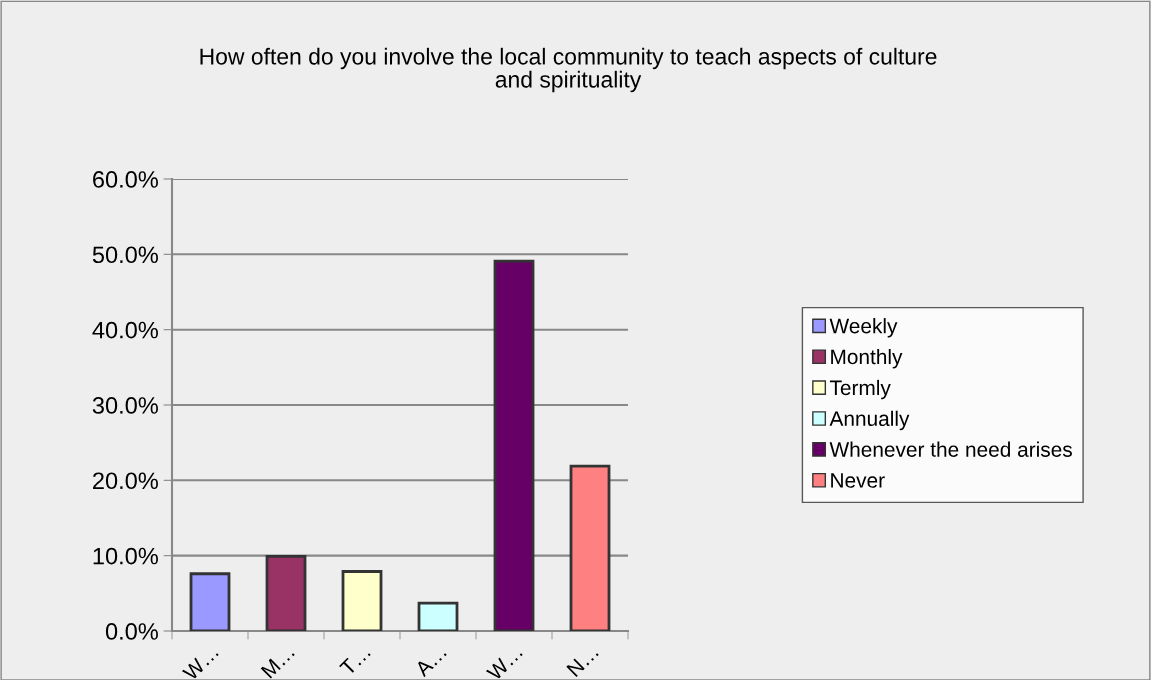  Describe the element at coordinates (125, 405) in the screenshot. I see `y-tick-label: 30.0%` at that location.